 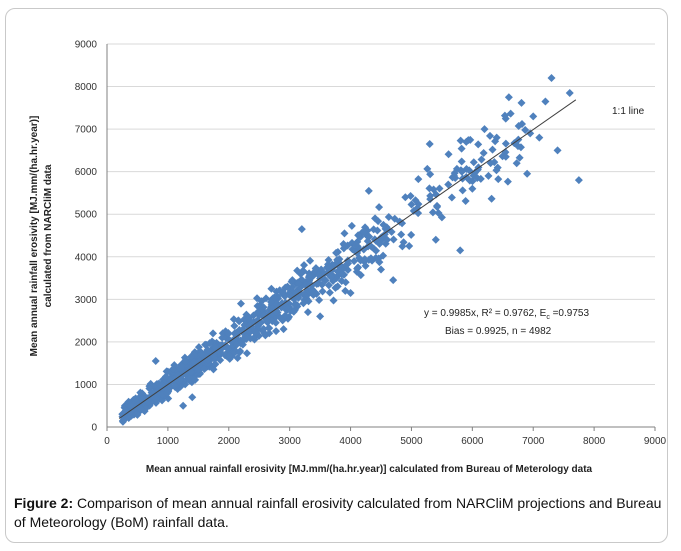 I want to click on y-tick-0: 0, so click(x=94, y=428).